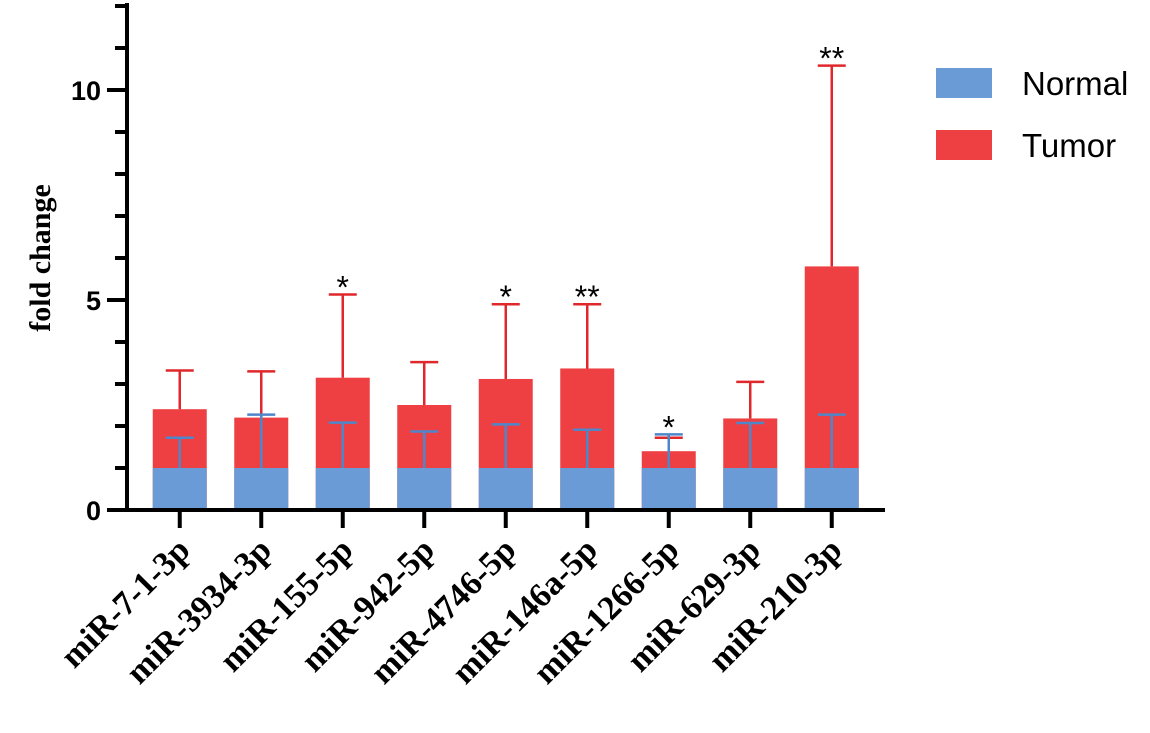  What do you see at coordinates (93, 301) in the screenshot?
I see `y-tick-label: 5` at bounding box center [93, 301].